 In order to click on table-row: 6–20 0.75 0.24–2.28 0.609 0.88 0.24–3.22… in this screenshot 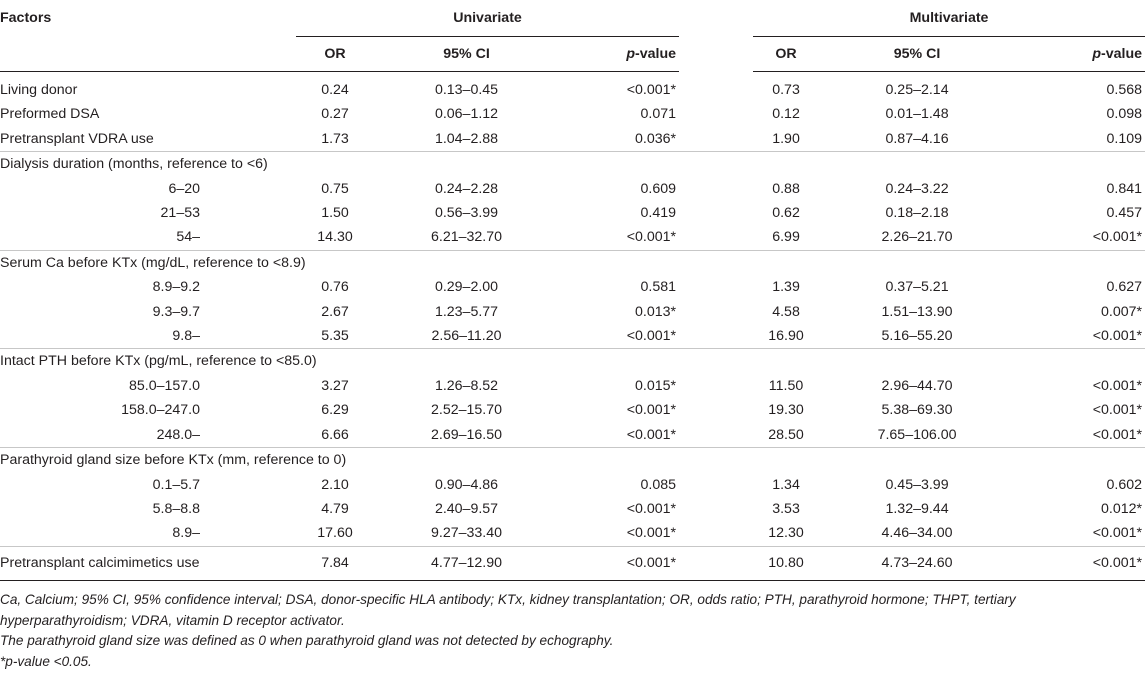, I will do `click(655, 188)`.